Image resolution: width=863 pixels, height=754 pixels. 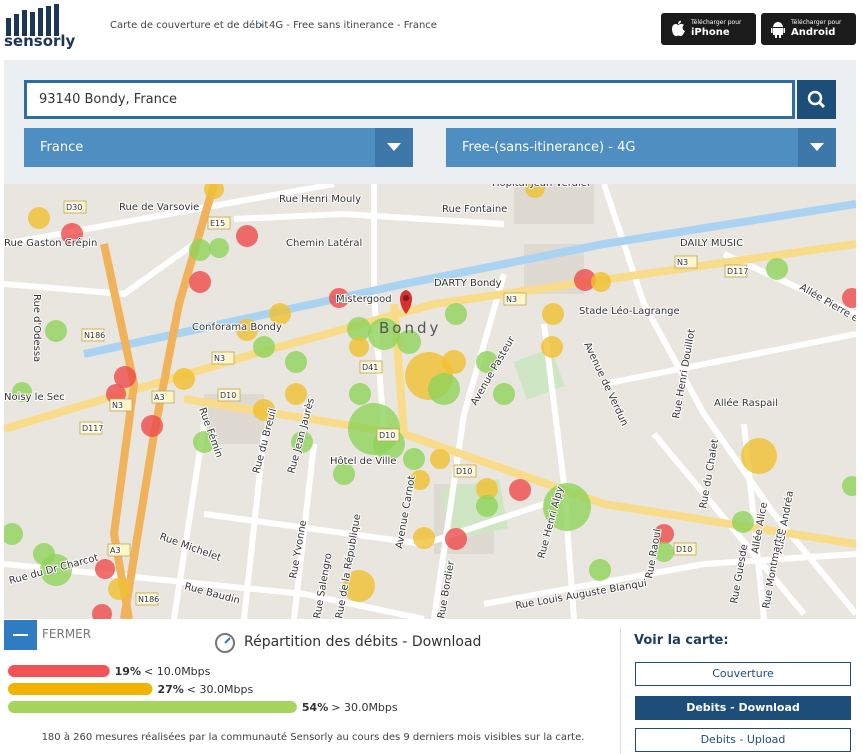 What do you see at coordinates (50, 243) in the screenshot?
I see `map-label: Rue Gaston Crépin` at bounding box center [50, 243].